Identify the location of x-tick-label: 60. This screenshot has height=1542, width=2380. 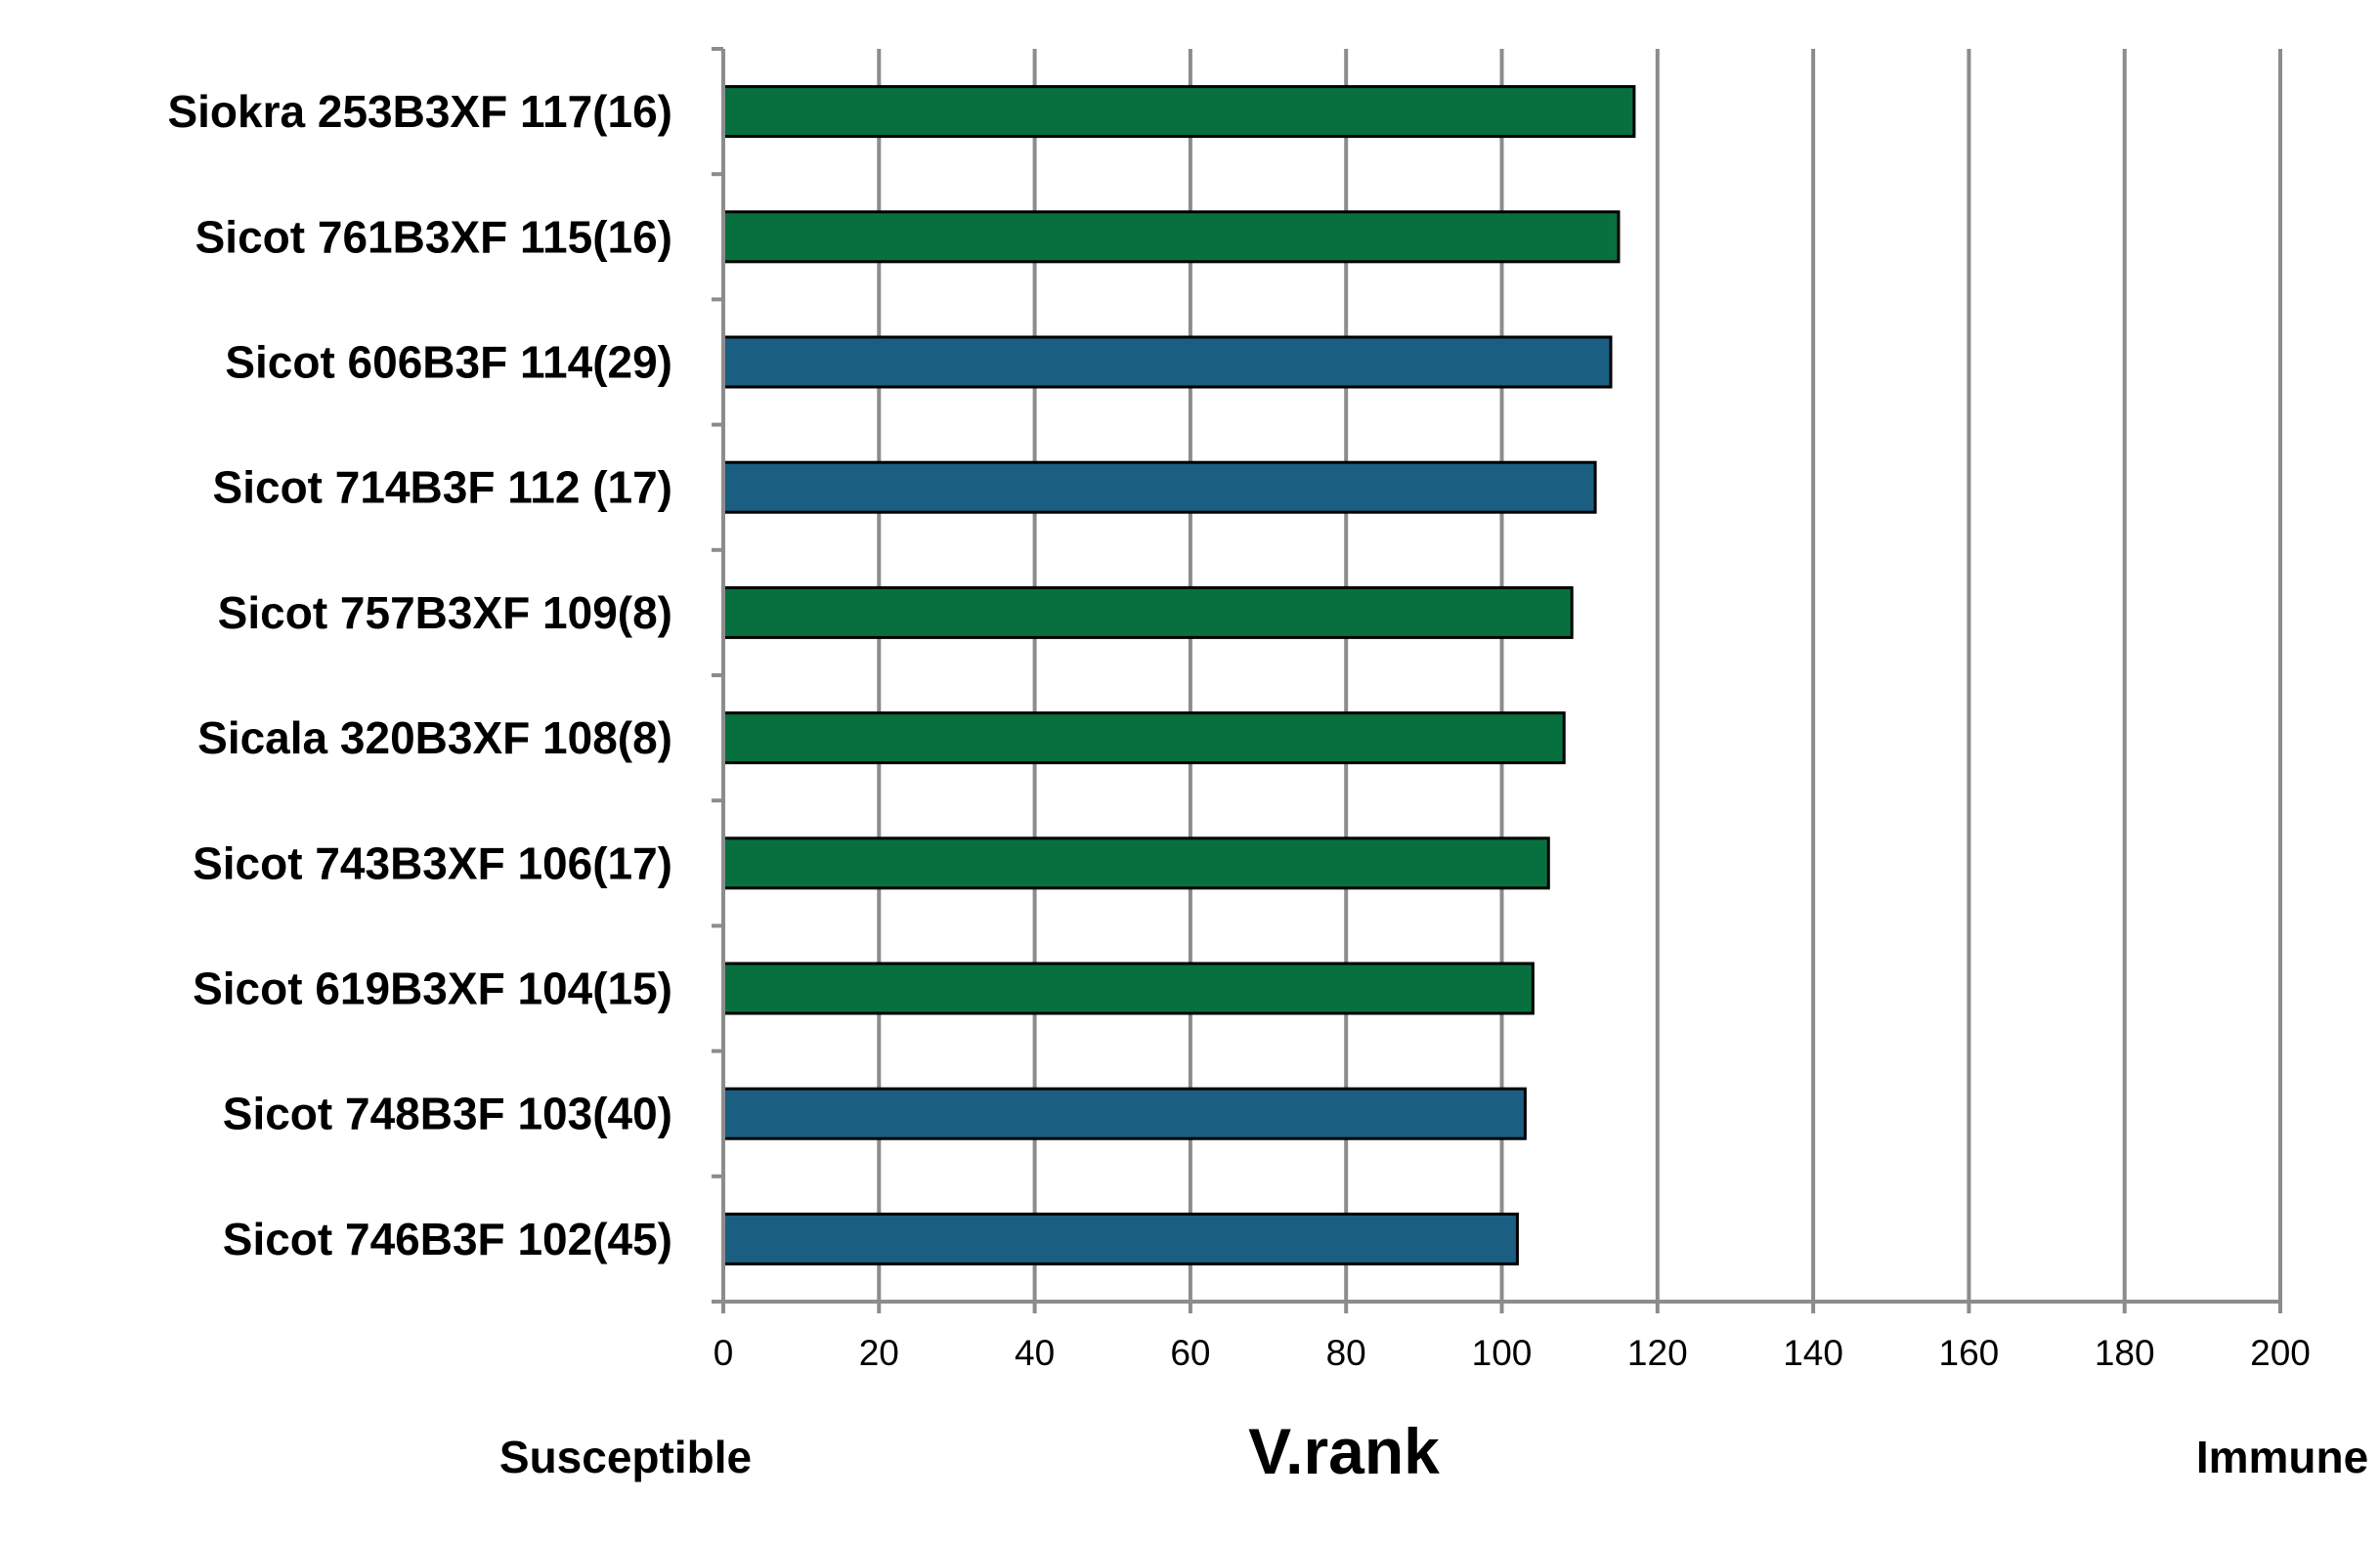
(1190, 1353).